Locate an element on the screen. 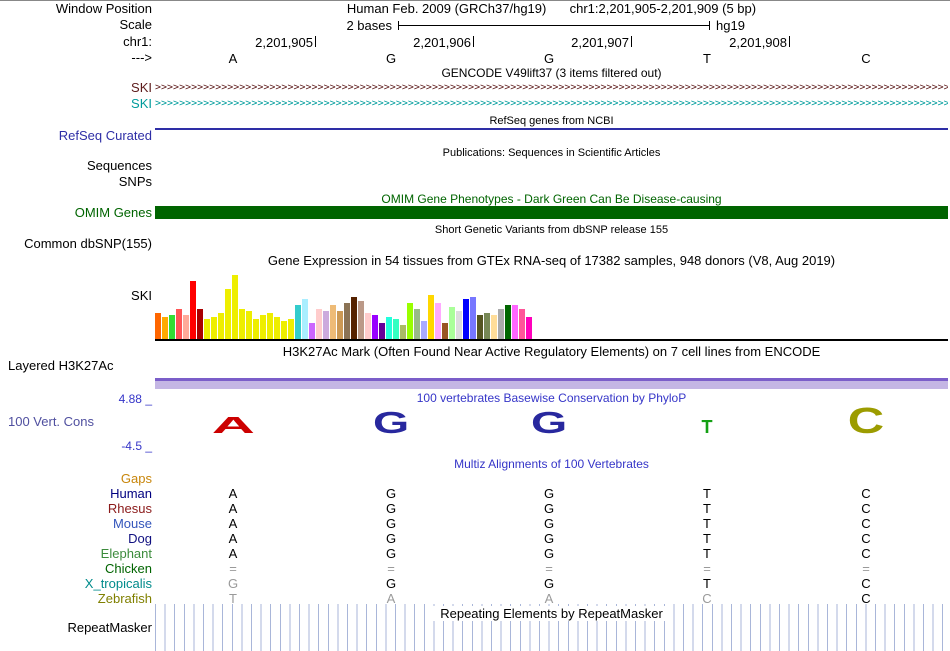 The image size is (950, 651). omim-genes-label: OMIM Genes is located at coordinates (113, 212).